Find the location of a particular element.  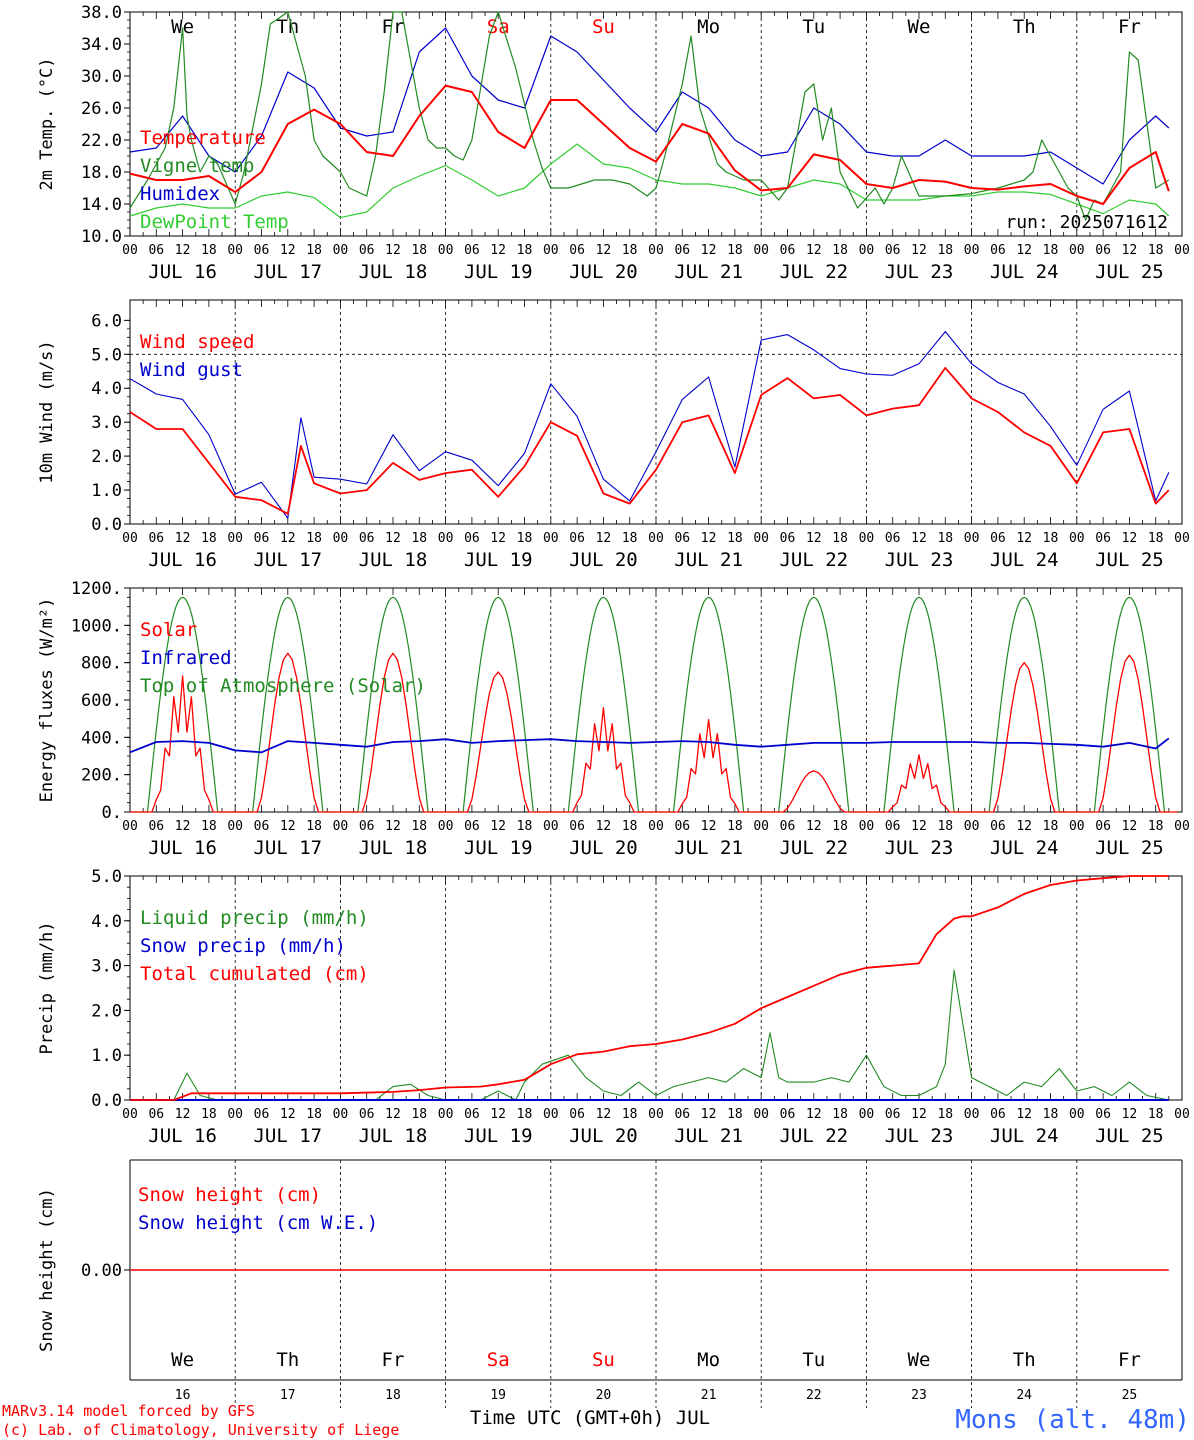

day-label: JUL 21 is located at coordinates (708, 560).